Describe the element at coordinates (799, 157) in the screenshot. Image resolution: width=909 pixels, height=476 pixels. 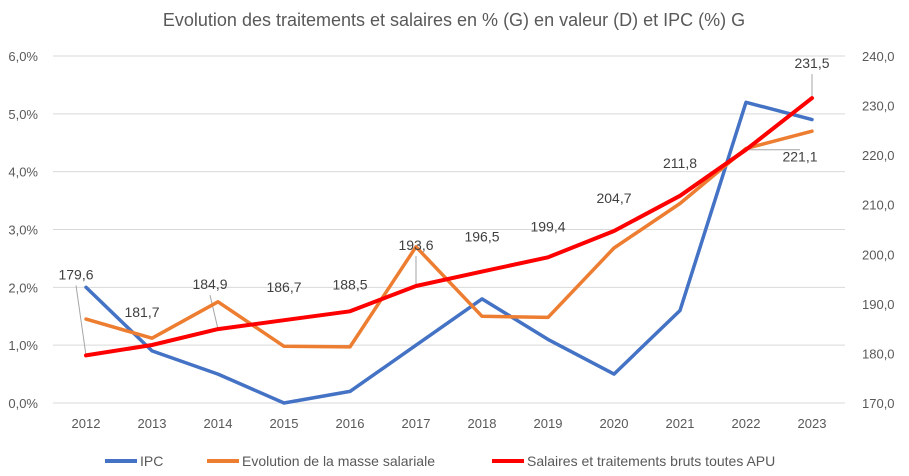
I see `data-label: 221,1` at that location.